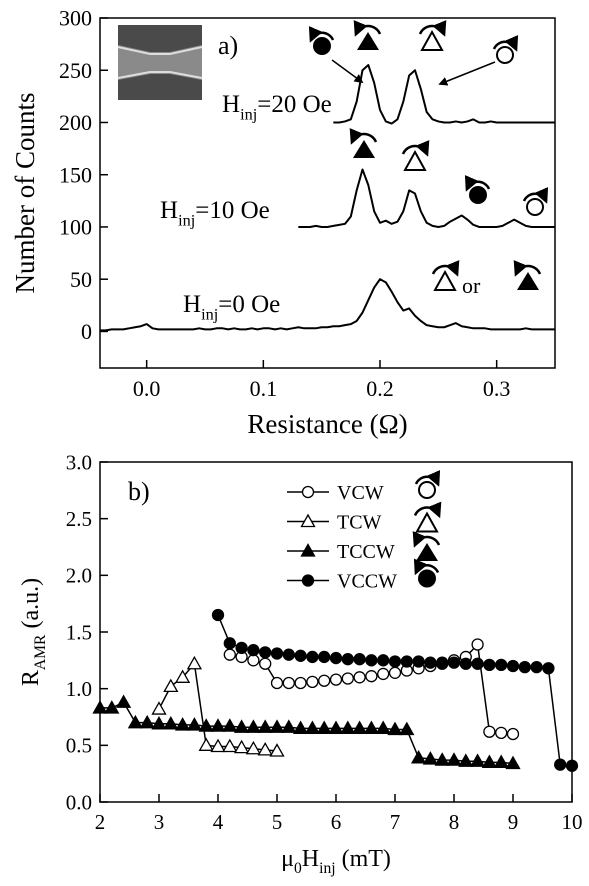 This screenshot has width=589, height=886. I want to click on y-tick-label: 0.0, so click(79, 802).